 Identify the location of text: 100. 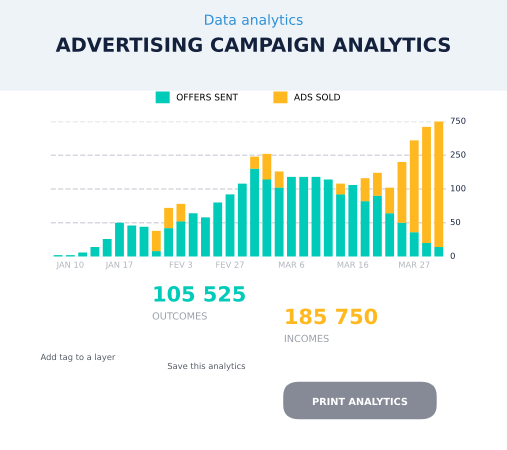
(458, 188).